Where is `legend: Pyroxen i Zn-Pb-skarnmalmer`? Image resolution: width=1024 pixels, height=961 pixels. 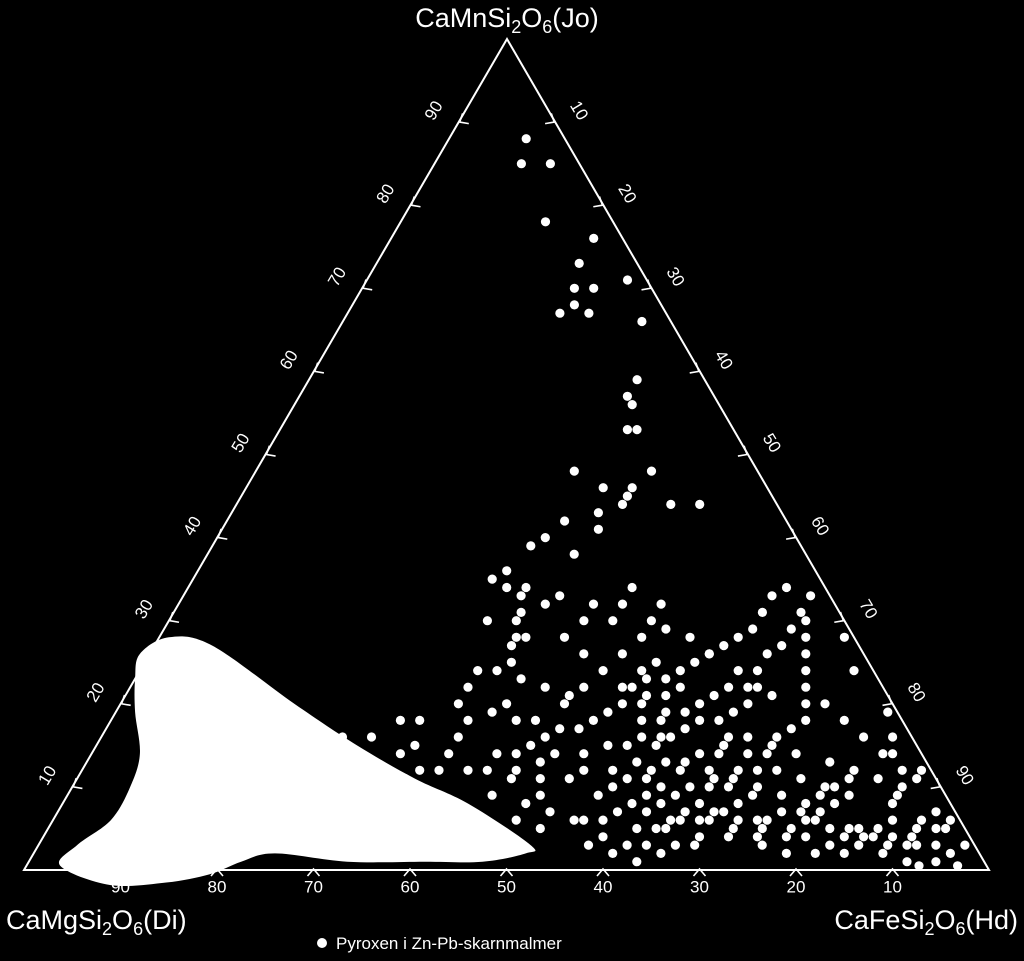
legend: Pyroxen i Zn-Pb-skarnmalmer is located at coordinates (439, 943).